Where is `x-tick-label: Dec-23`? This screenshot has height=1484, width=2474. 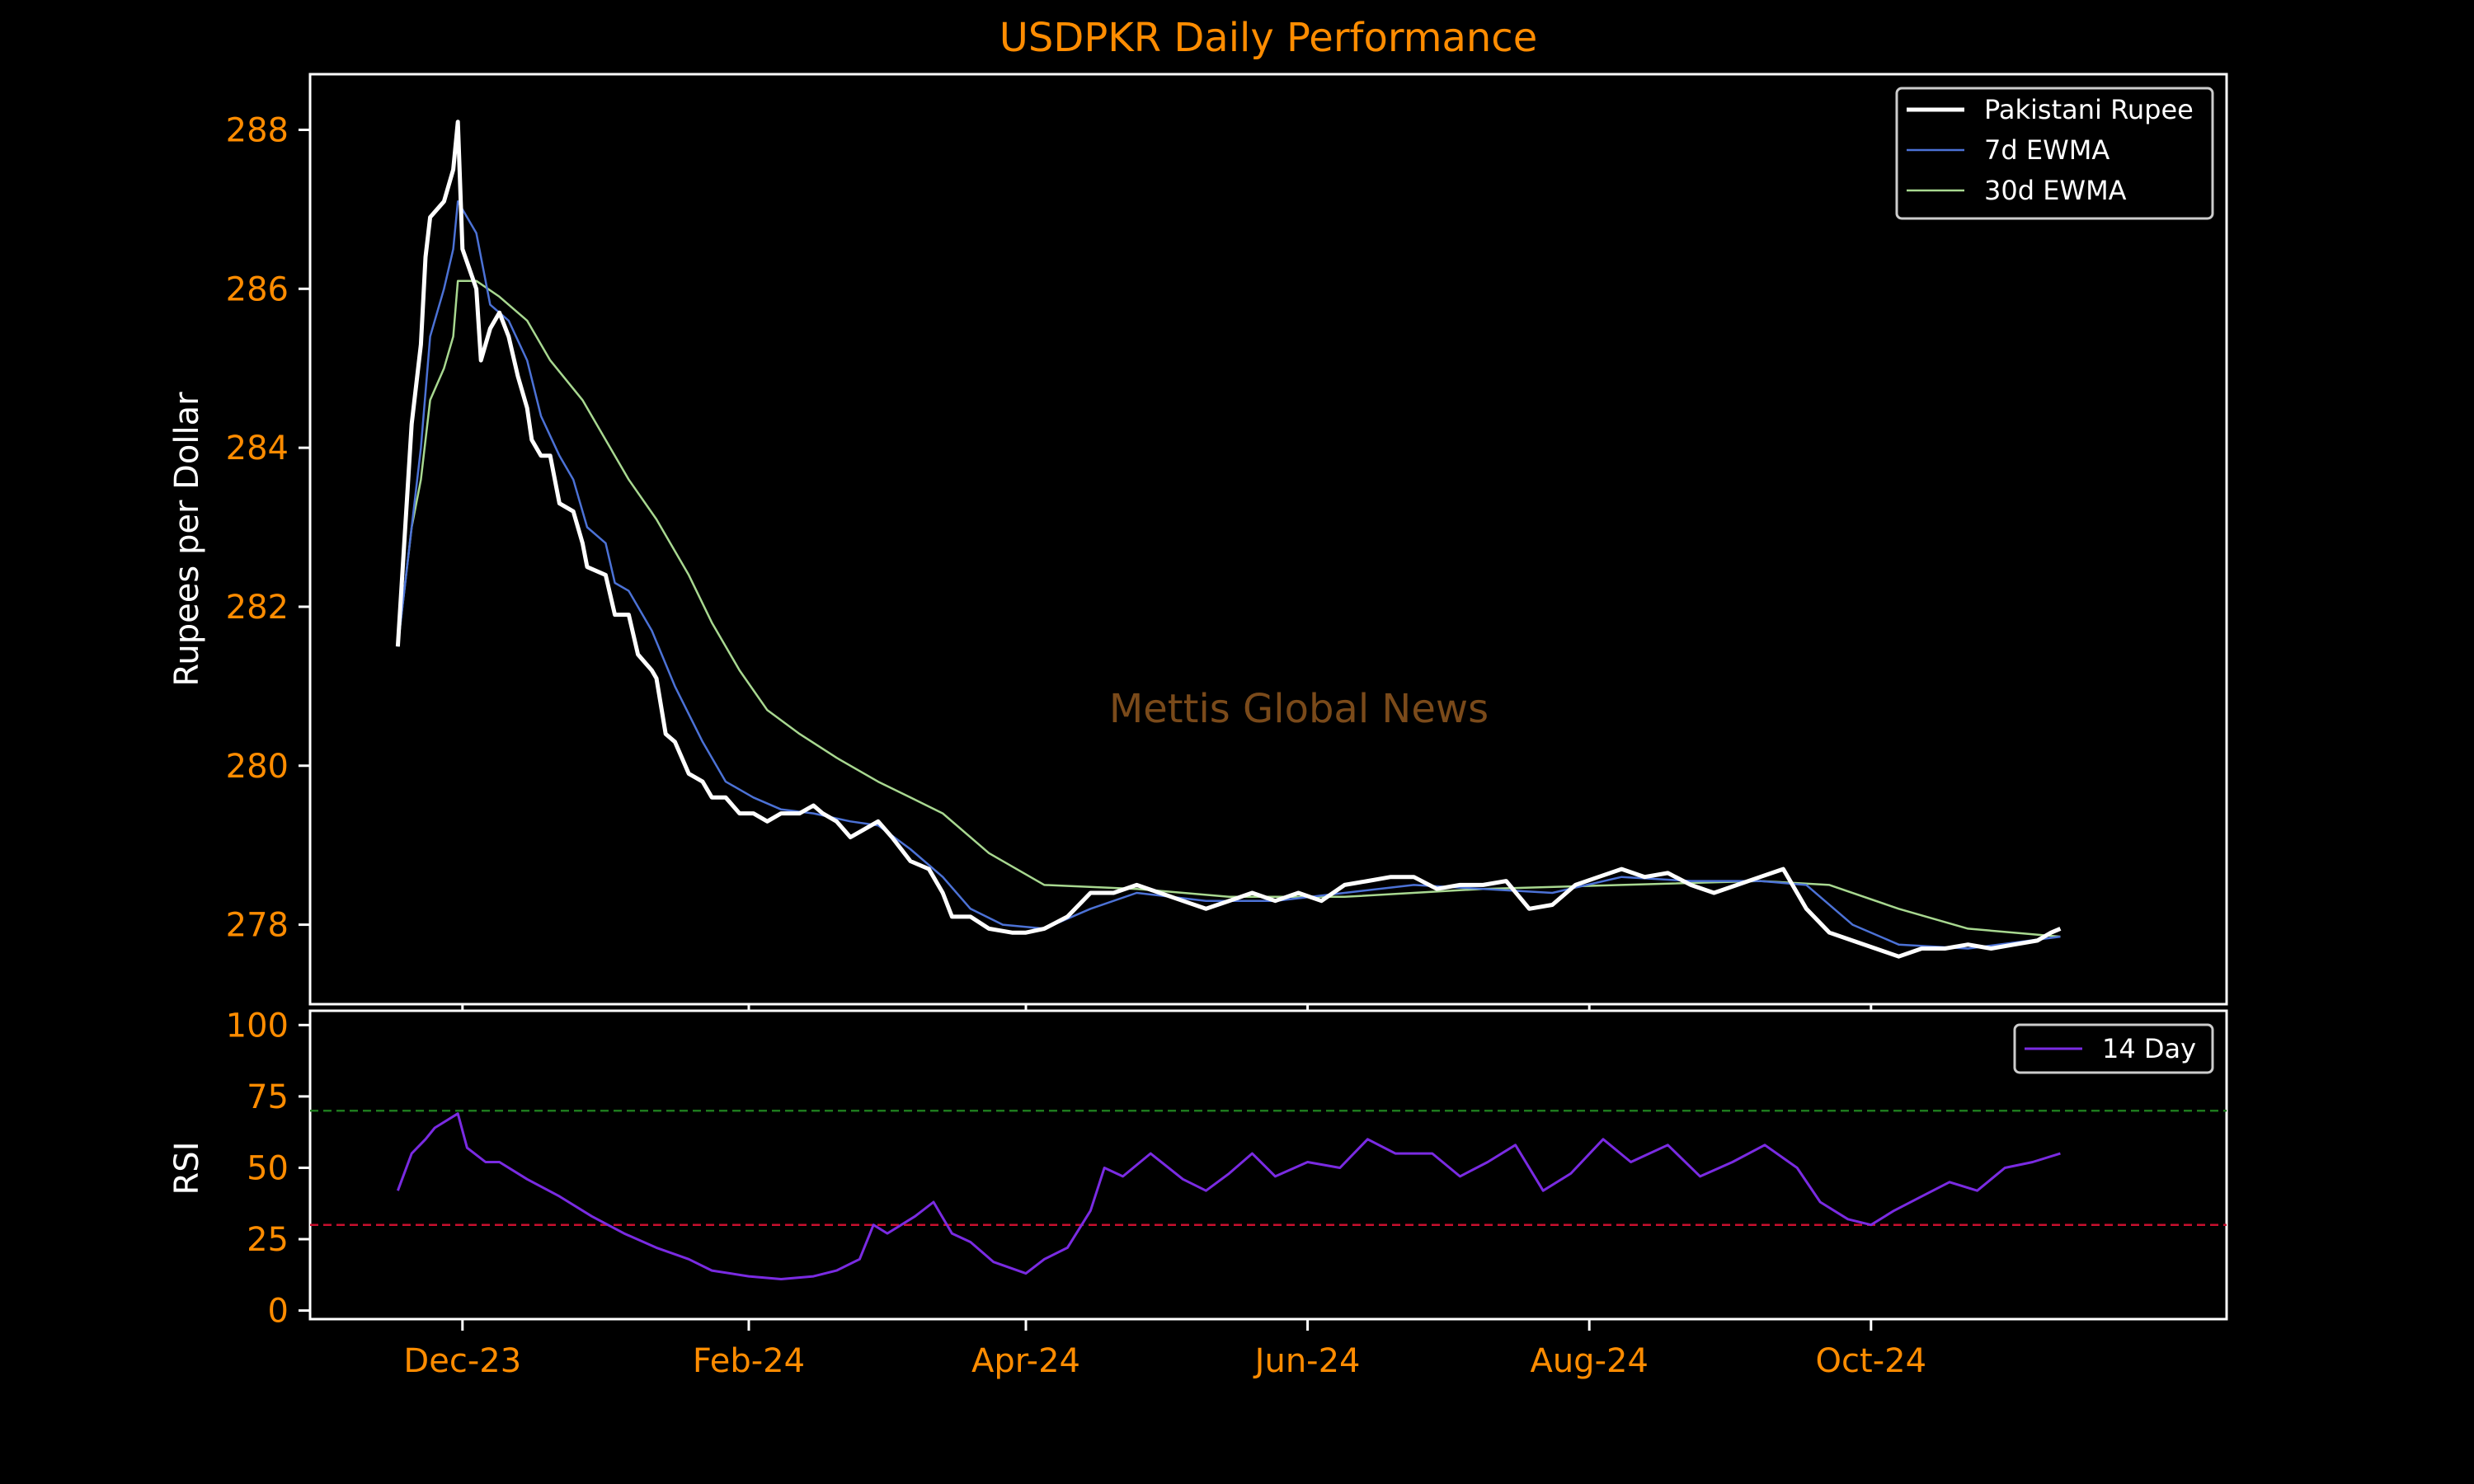
x-tick-label: Dec-23 is located at coordinates (462, 1361).